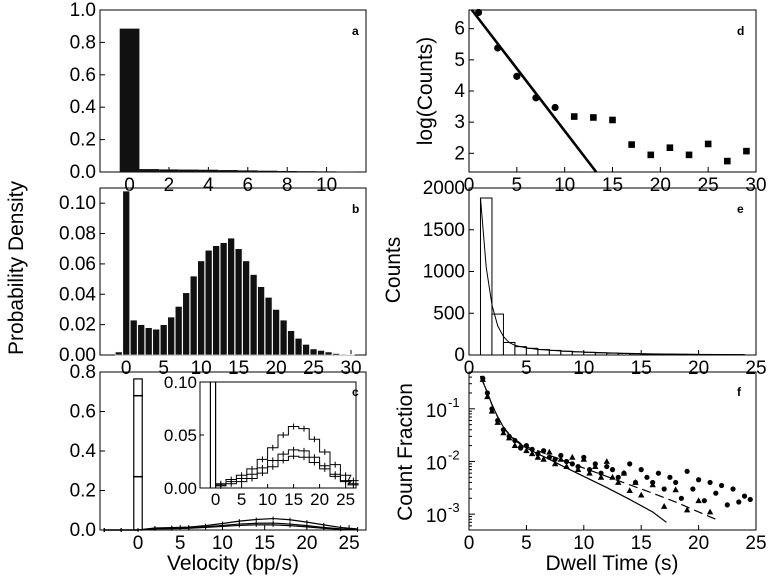 Image resolution: width=770 pixels, height=580 pixels. What do you see at coordinates (350, 368) in the screenshot?
I see `panel-b-x-tick-label: 30` at bounding box center [350, 368].